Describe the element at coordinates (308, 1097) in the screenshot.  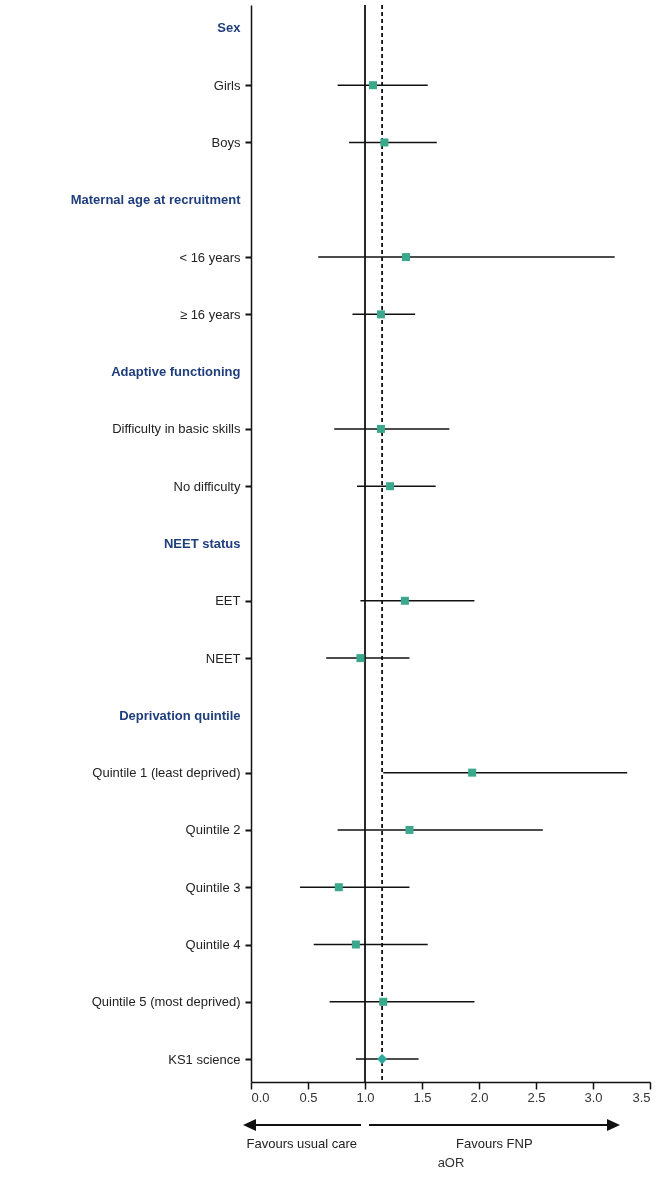
I see `x-tick-label: 0.5` at that location.